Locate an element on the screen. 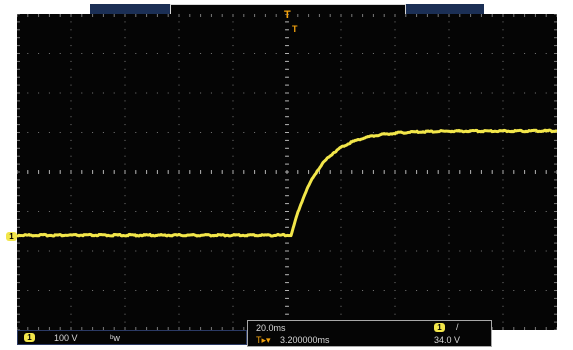 This screenshot has width=573, height=350. trigger-position-marker: T is located at coordinates (287, 15).